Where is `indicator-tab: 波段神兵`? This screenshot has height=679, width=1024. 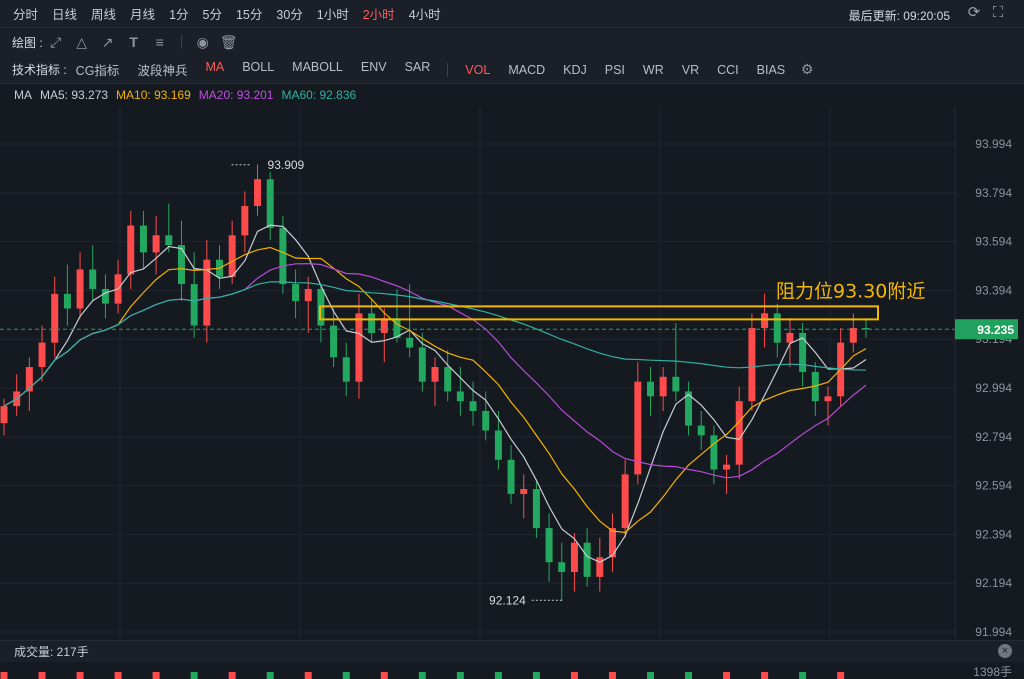
indicator-tab: 波段神兵 is located at coordinates (162, 71).